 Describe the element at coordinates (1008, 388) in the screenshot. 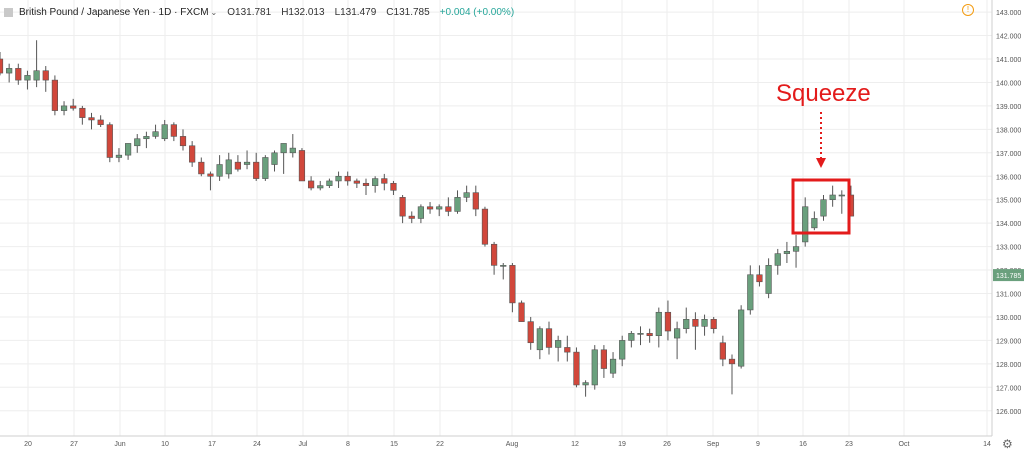

I see `y-tick-label: 127.000` at that location.